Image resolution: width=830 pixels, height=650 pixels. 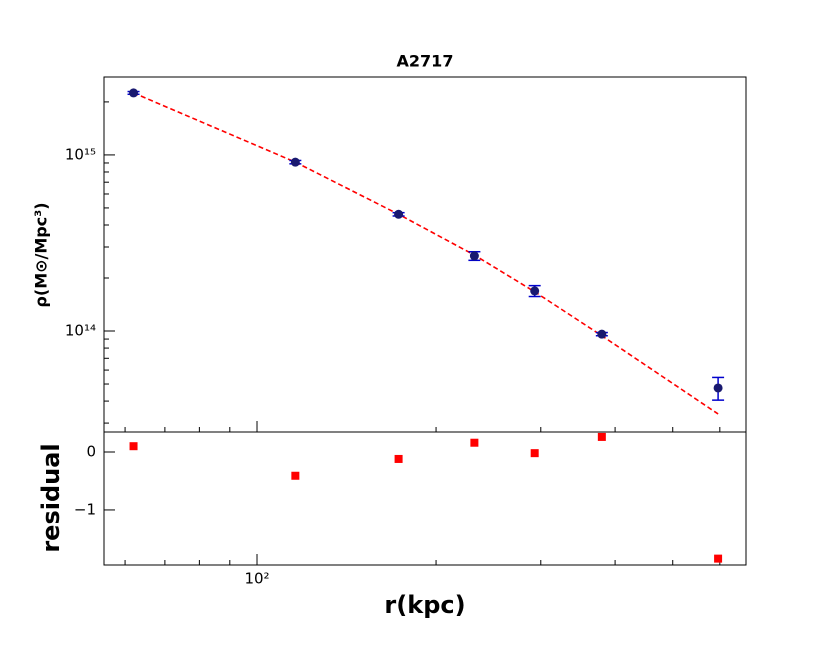 What do you see at coordinates (256, 579) in the screenshot?
I see `x-tick-label: 10²` at bounding box center [256, 579].